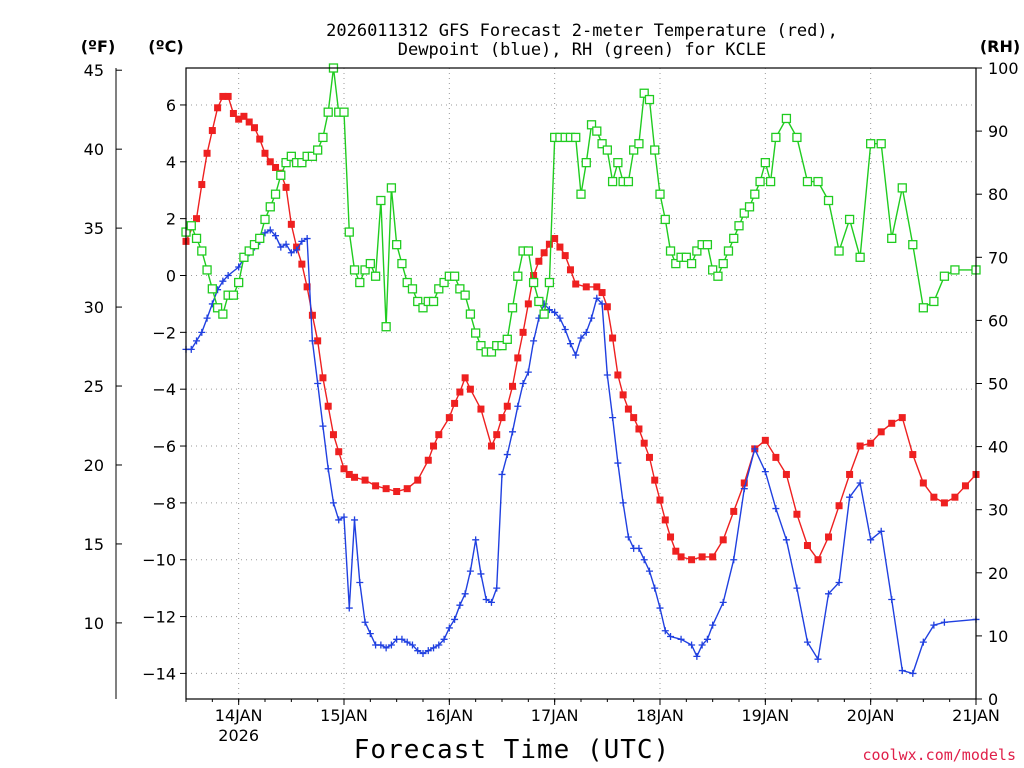 The width and height of the screenshot is (1024, 768). I want to click on x-tick-label: 18JAN, so click(660, 715).